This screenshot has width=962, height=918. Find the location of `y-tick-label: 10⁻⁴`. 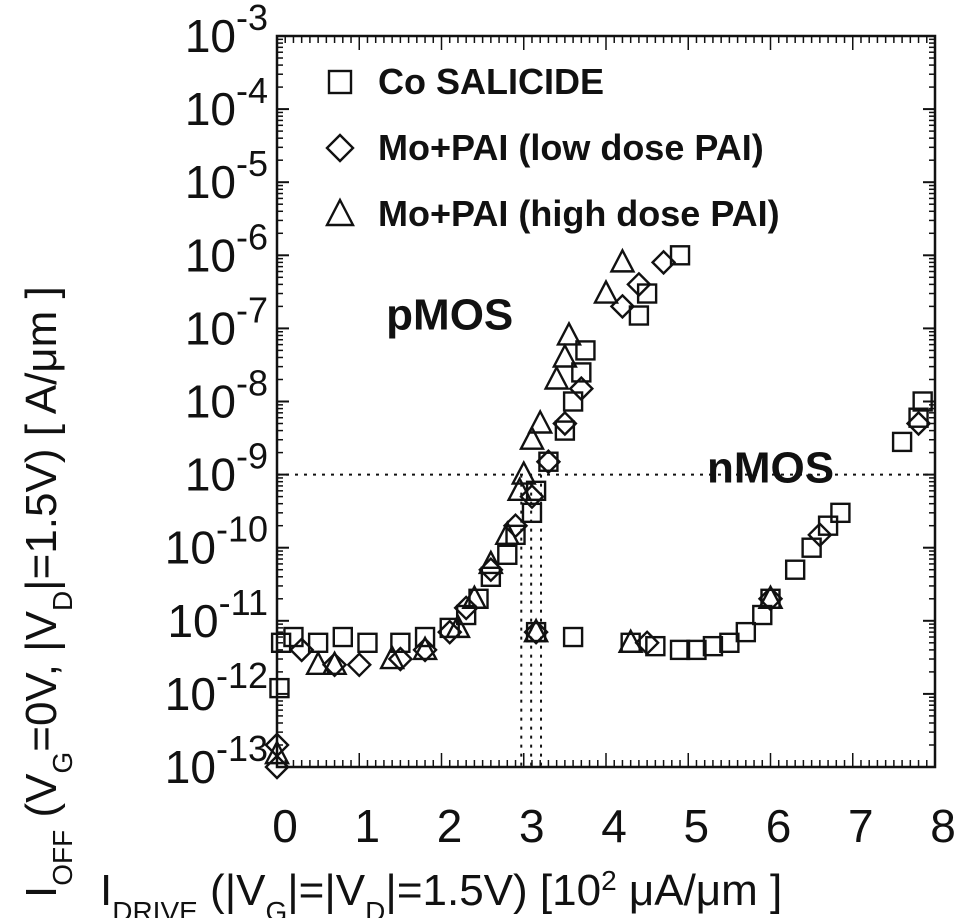

y-tick-label: 10⁻⁴ is located at coordinates (226, 102).